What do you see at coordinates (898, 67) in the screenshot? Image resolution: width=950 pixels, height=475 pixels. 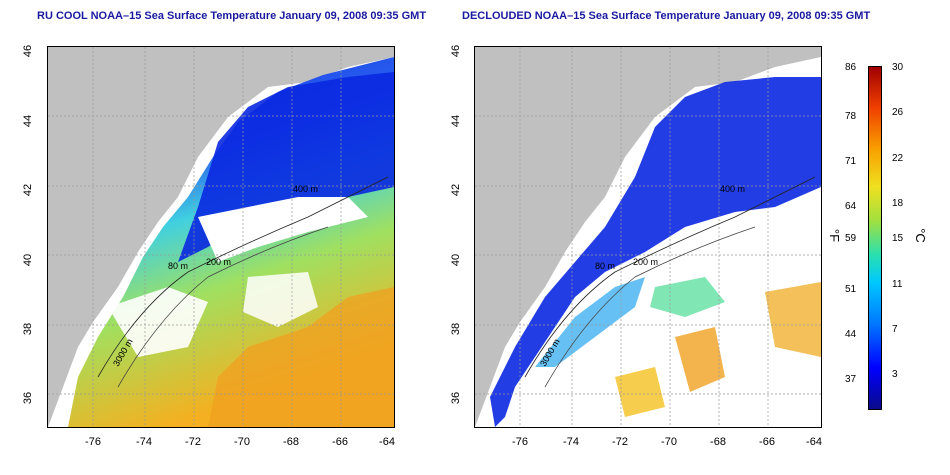 I see `colorbar-c-tick: 30` at bounding box center [898, 67].